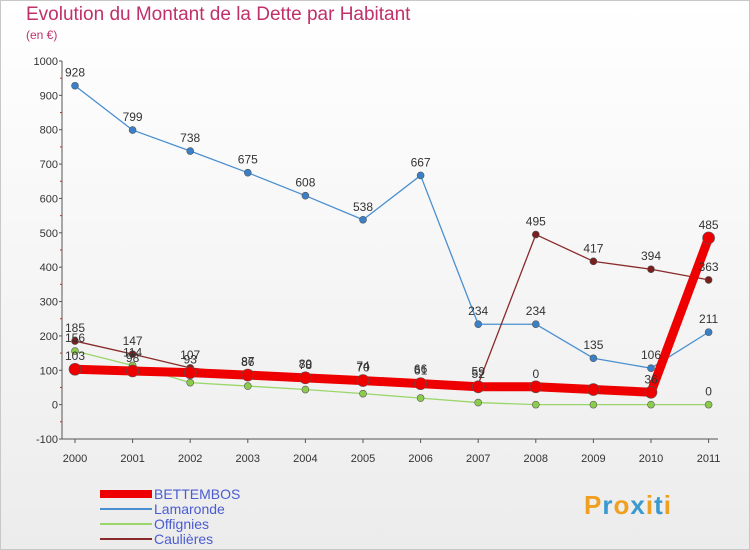 The image size is (750, 550). What do you see at coordinates (75, 328) in the screenshot?
I see `data-label-caulires: 185` at bounding box center [75, 328].